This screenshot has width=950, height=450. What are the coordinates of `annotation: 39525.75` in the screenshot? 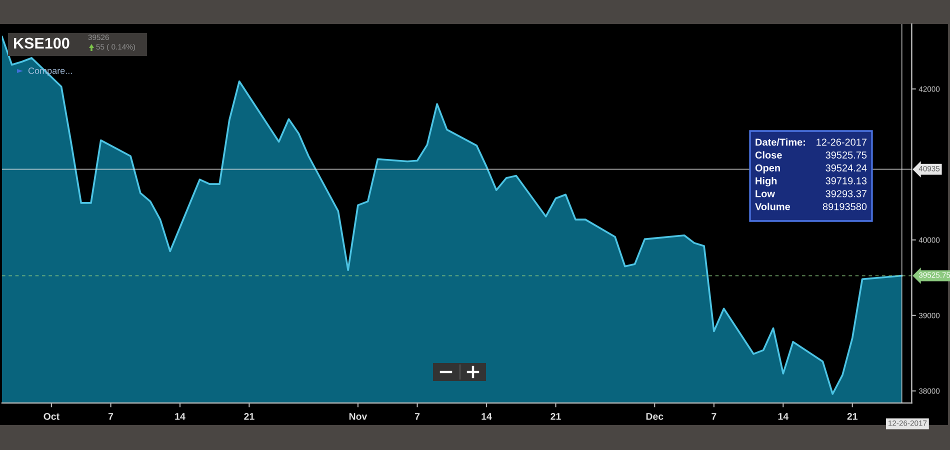 It's located at (846, 155).